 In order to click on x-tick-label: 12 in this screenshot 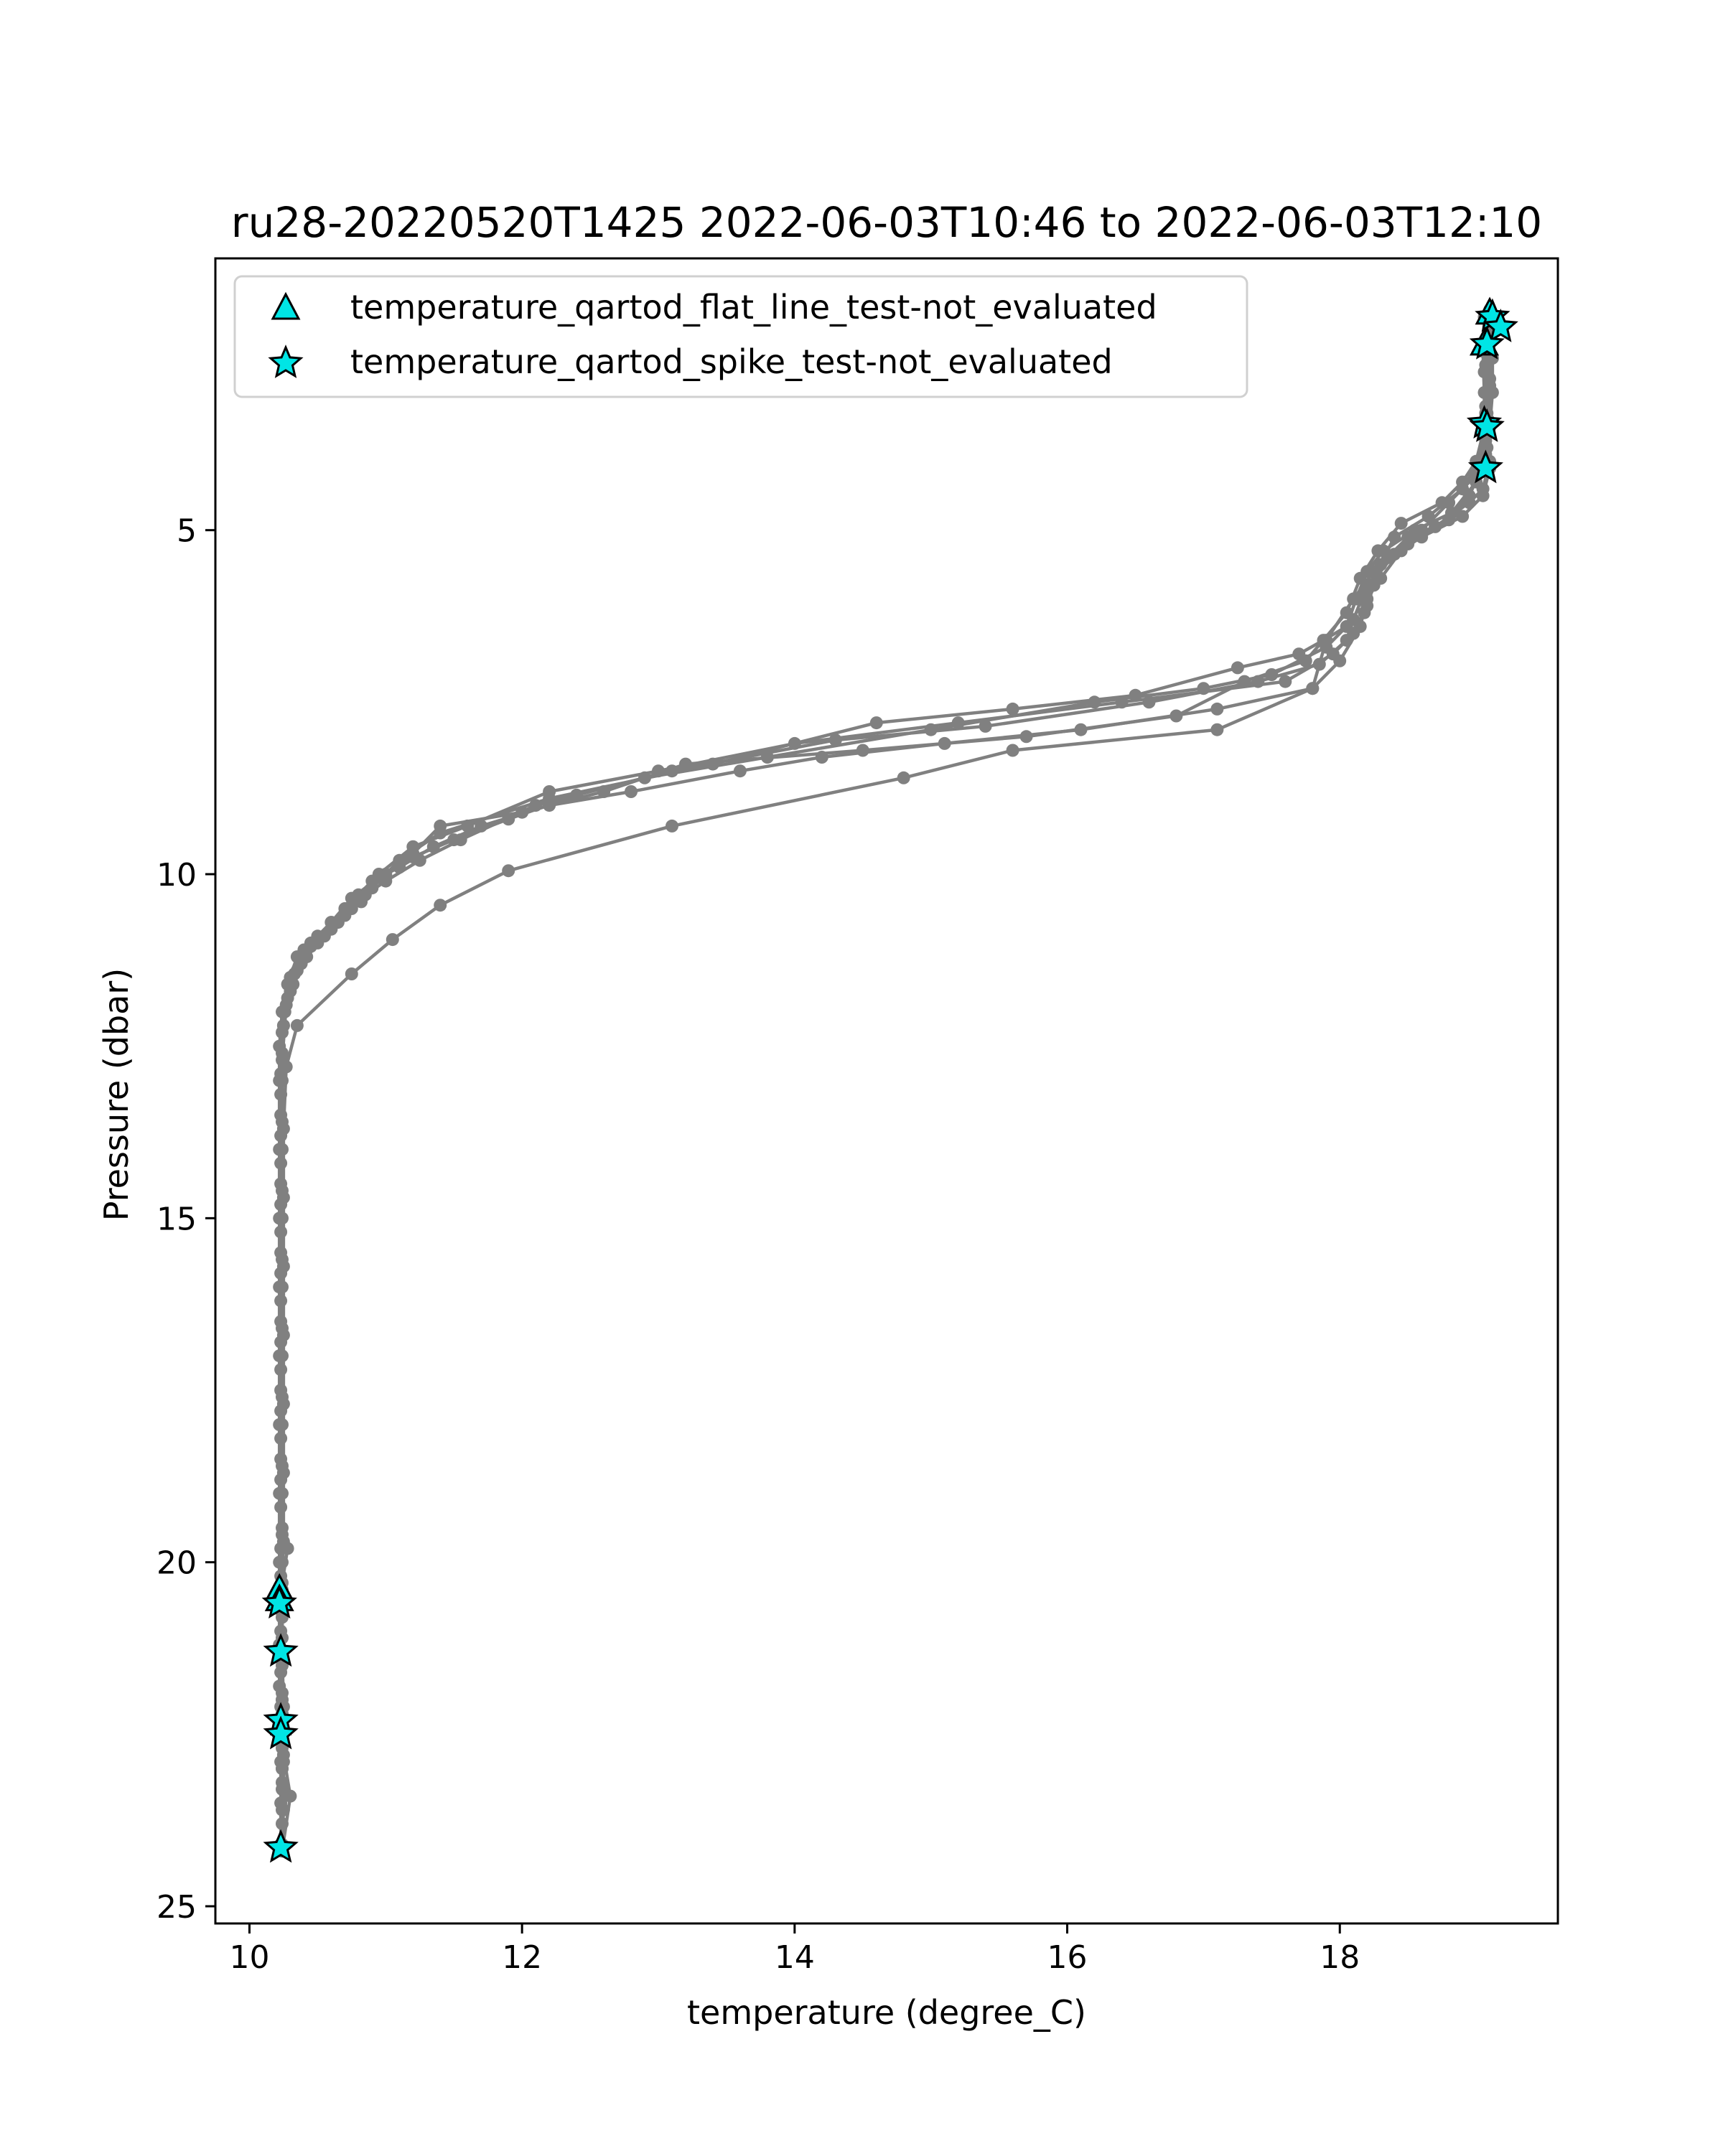, I will do `click(522, 1957)`.